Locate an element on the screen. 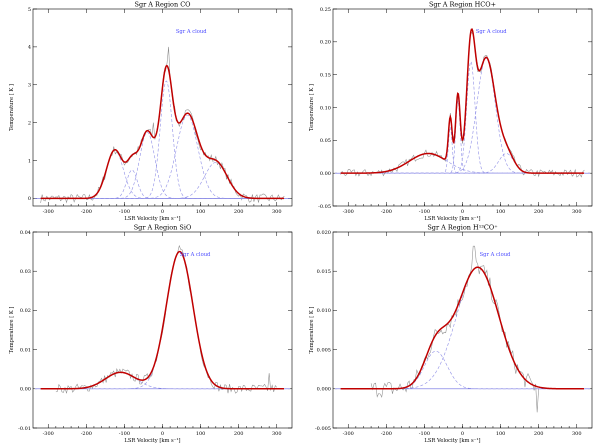  y-tick-label: 0.20 is located at coordinates (325, 43).